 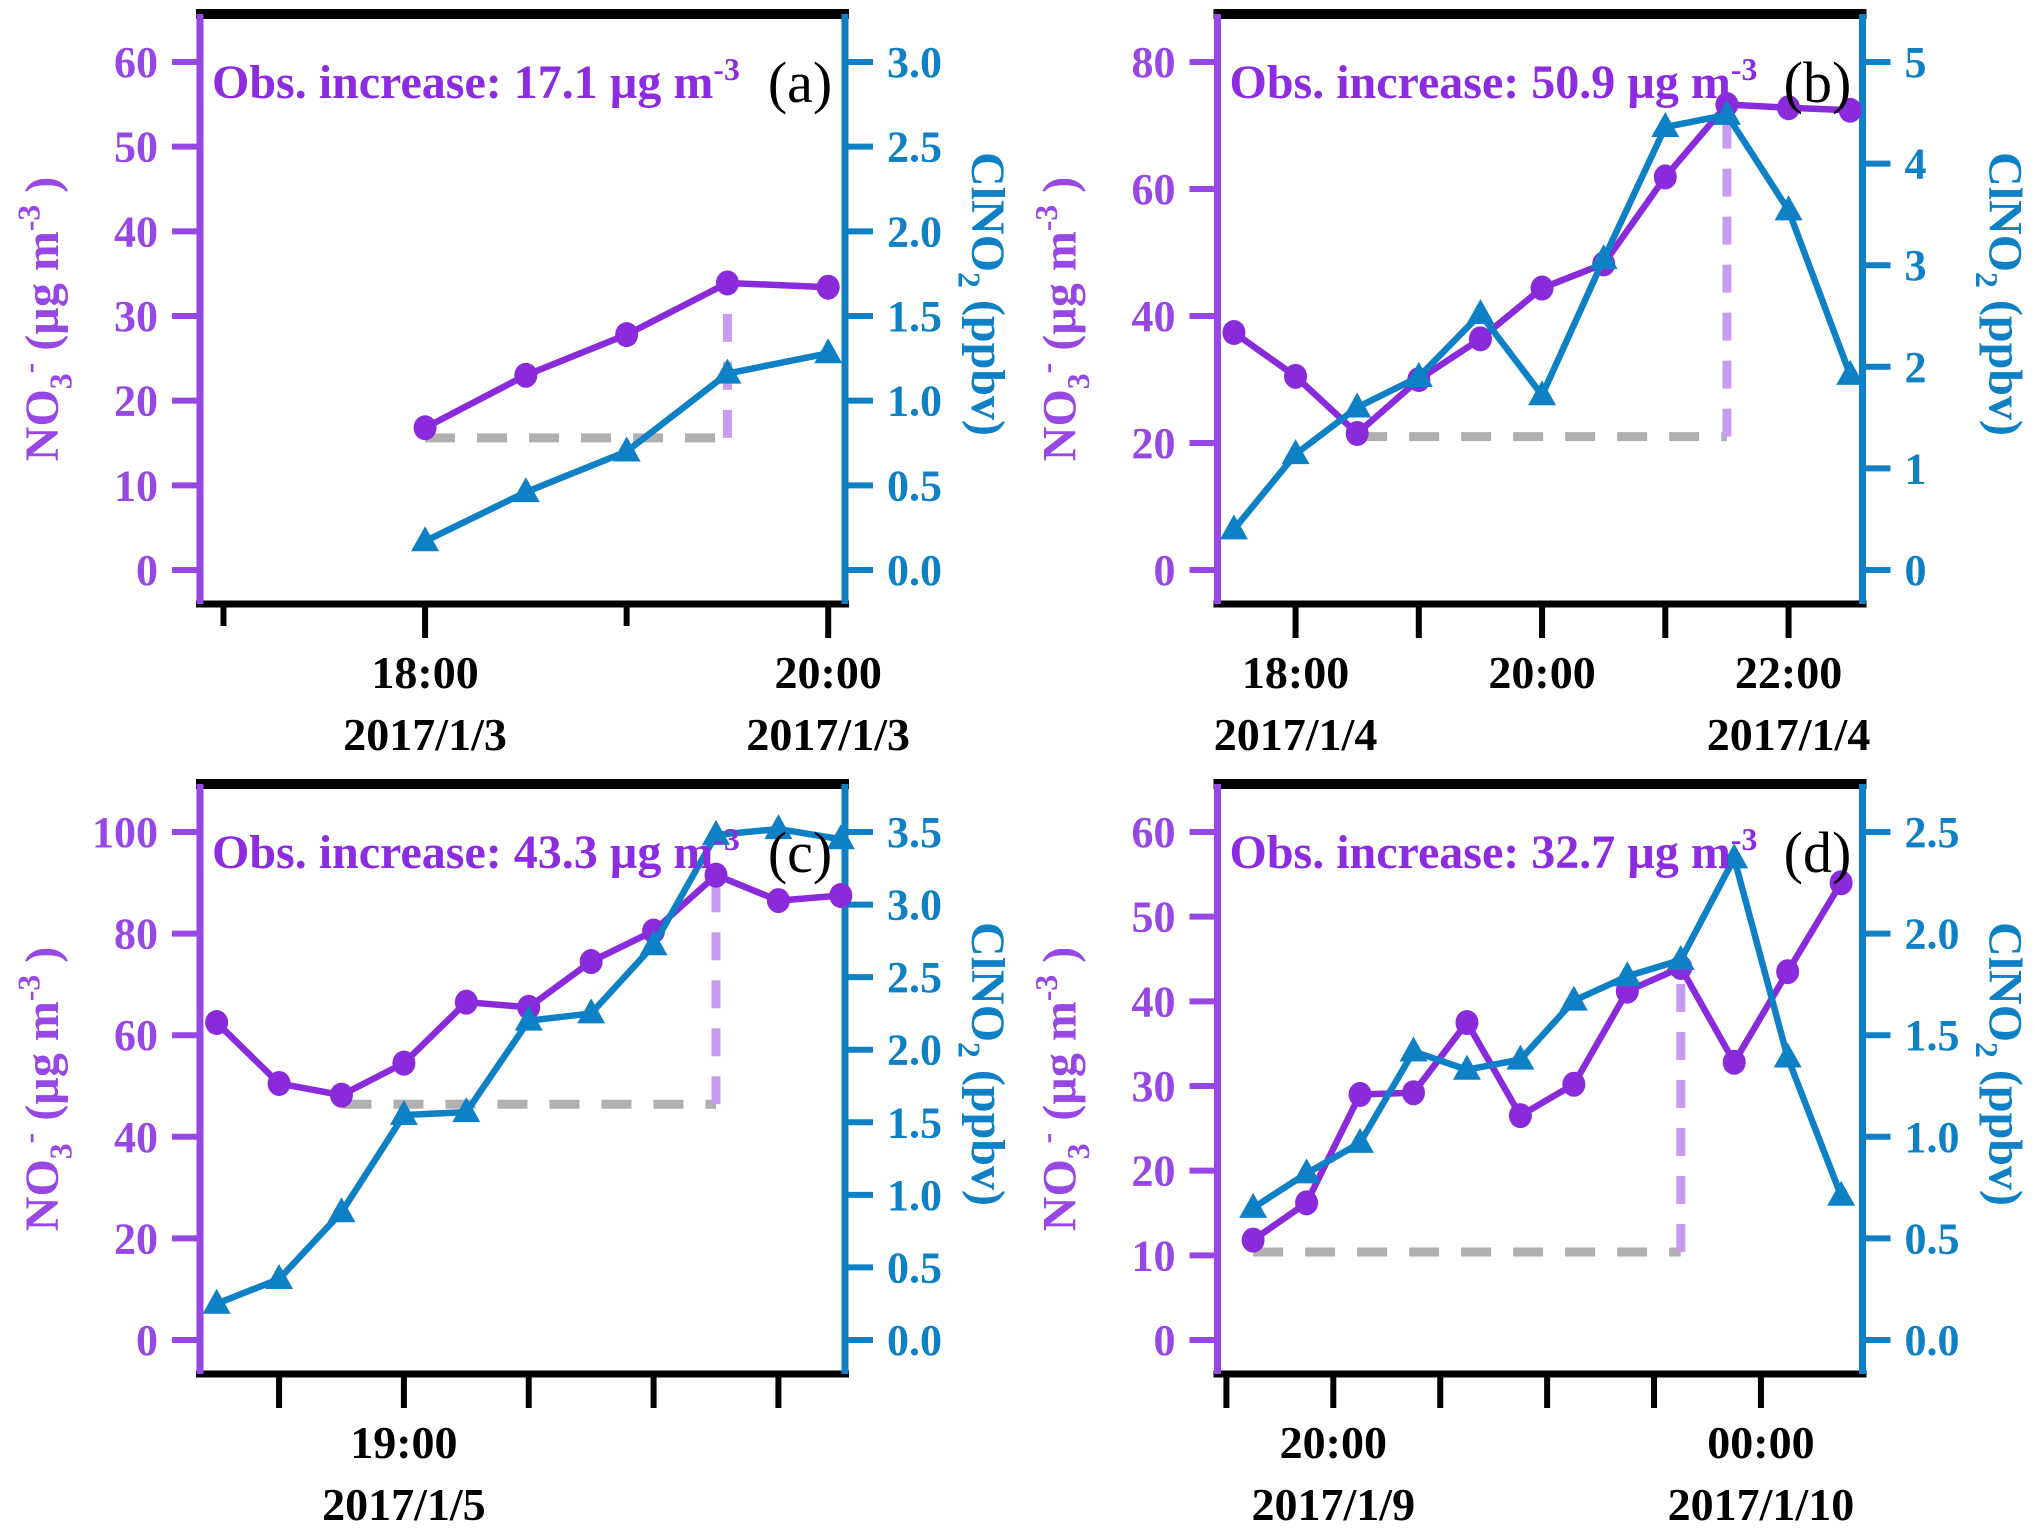 I want to click on text-part: ), so click(x=1059, y=961).